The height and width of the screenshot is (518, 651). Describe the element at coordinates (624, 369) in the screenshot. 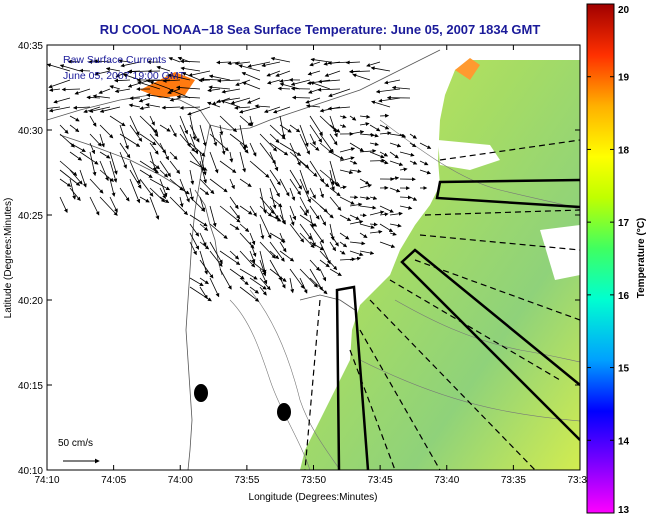

I see `colorbar-tick-label: 15` at that location.